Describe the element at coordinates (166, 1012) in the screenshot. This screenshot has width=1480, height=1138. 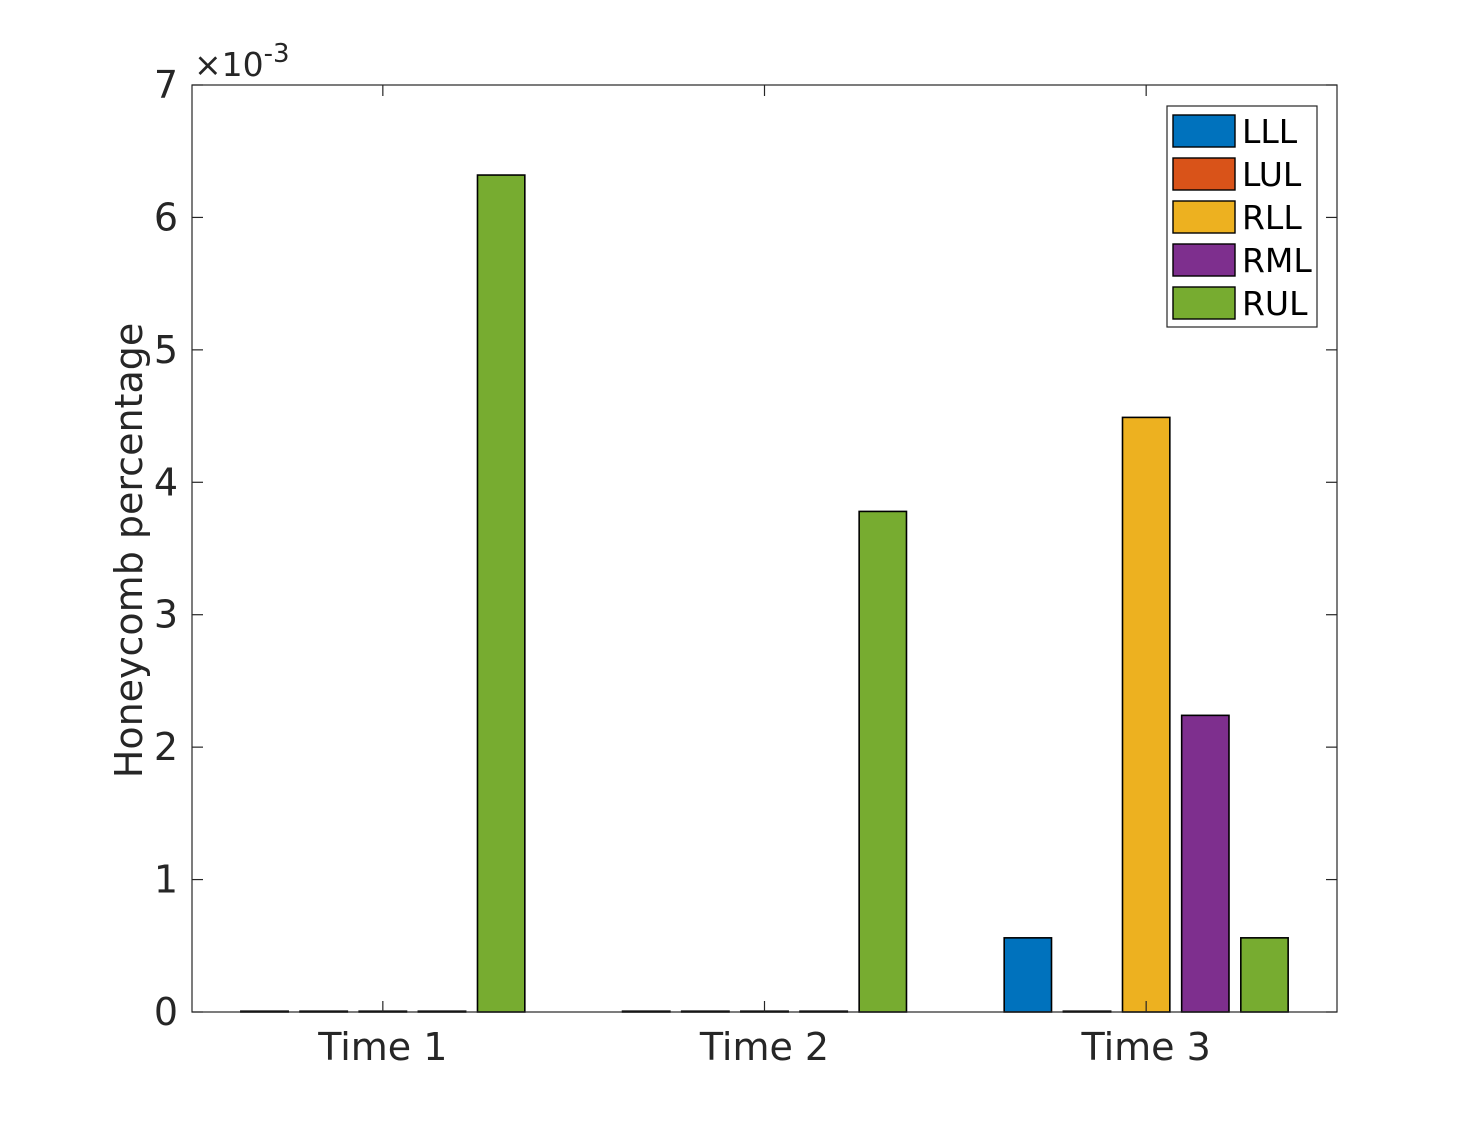
I see `y-tick-label: 0` at that location.